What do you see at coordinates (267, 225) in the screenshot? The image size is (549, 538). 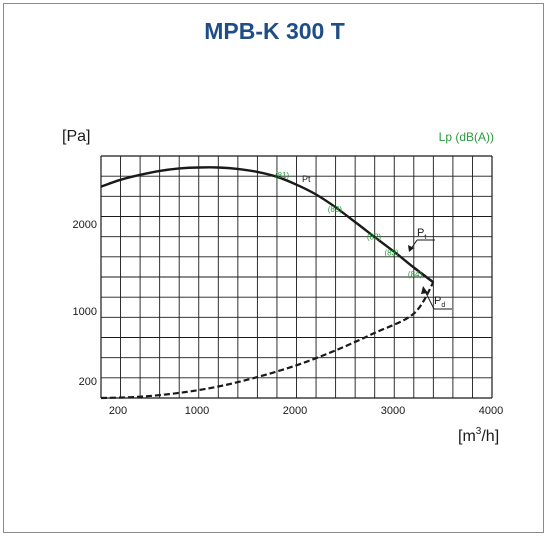 I see `pt-curve` at bounding box center [267, 225].